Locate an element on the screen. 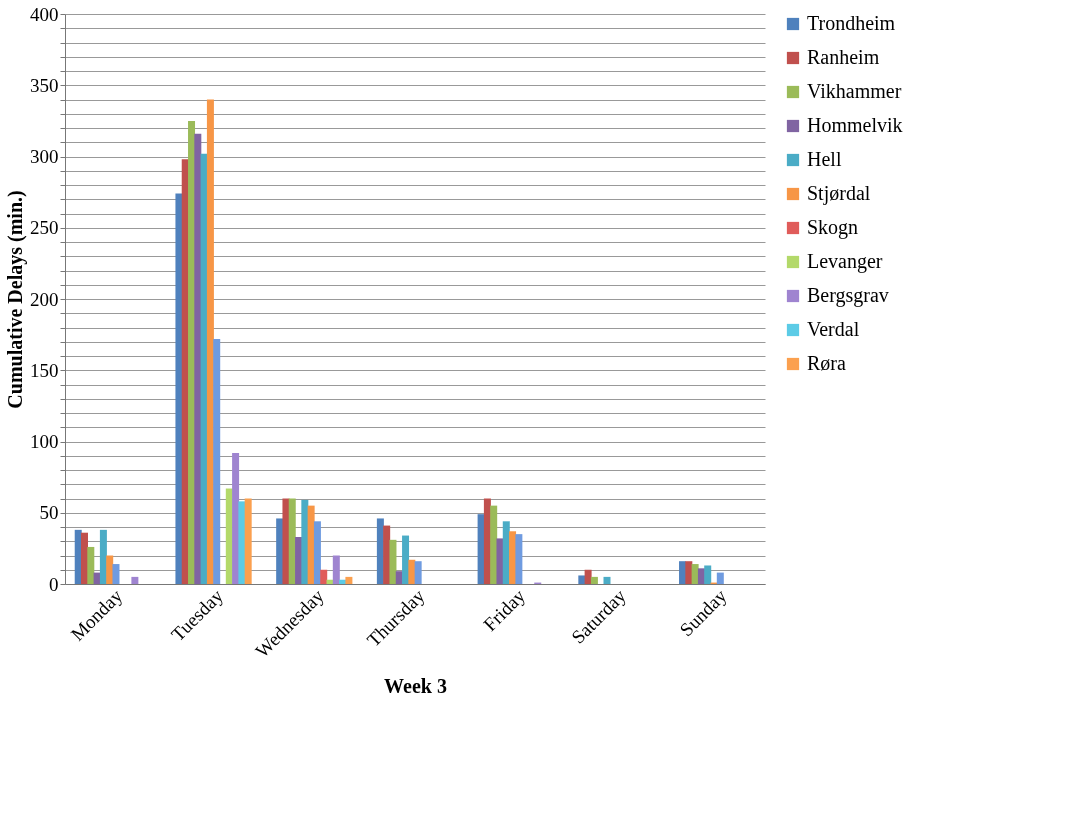 The height and width of the screenshot is (813, 1085). y-tick-label: 50 is located at coordinates (49, 513).